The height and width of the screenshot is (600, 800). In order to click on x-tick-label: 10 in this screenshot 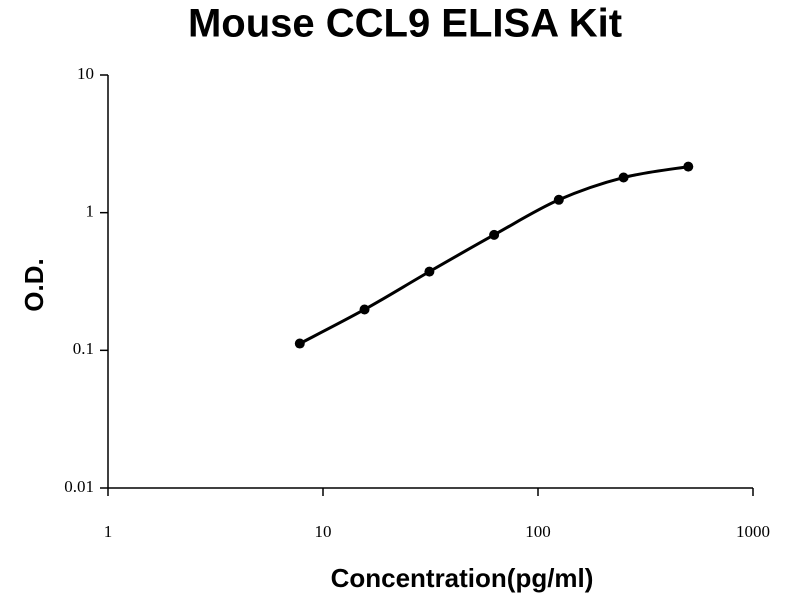, I will do `click(323, 531)`.